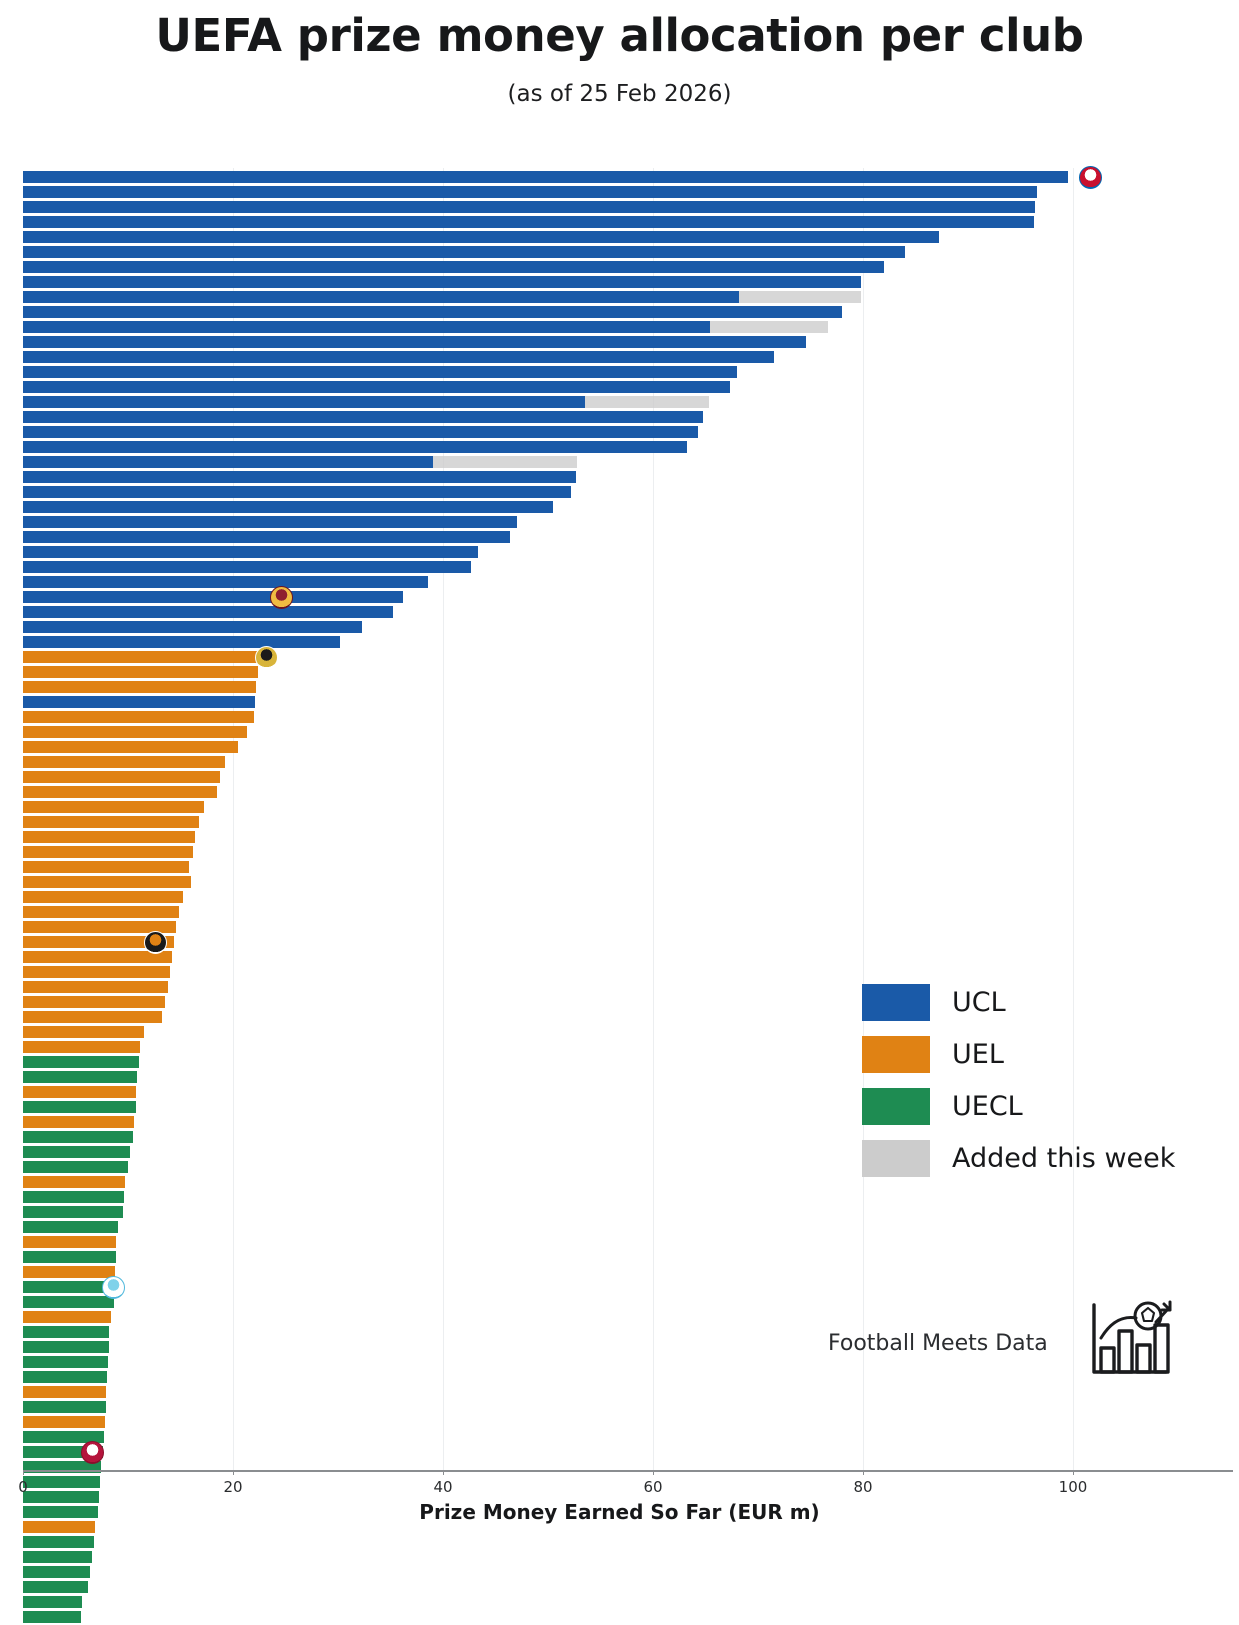 The height and width of the screenshot is (1625, 1239). I want to click on legend-item-ucl: UCL, so click(1032, 1002).